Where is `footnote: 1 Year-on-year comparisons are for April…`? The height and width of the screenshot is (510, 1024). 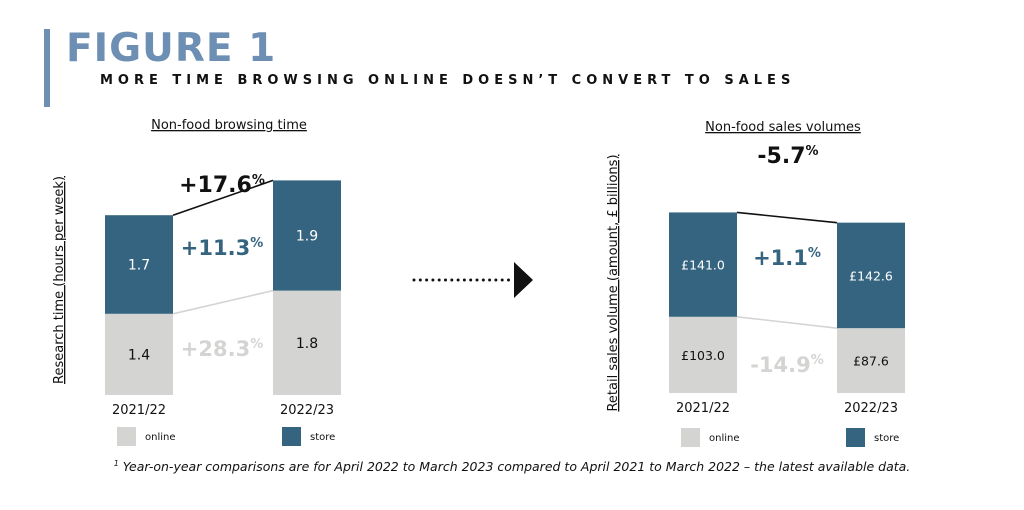 footnote: 1 Year-on-year comparisons are for April… is located at coordinates (512, 466).